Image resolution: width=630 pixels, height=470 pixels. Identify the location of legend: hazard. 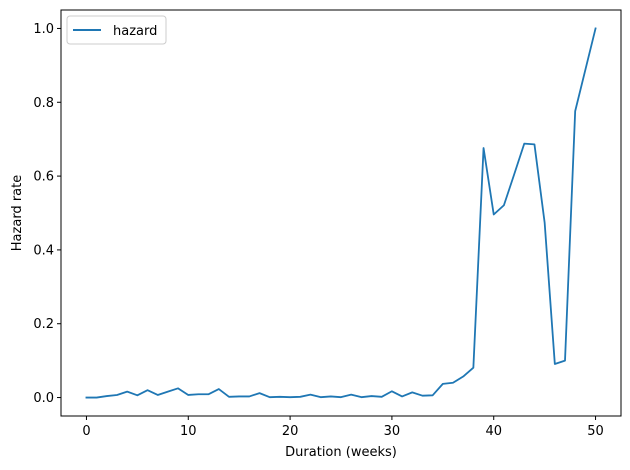
(116, 30).